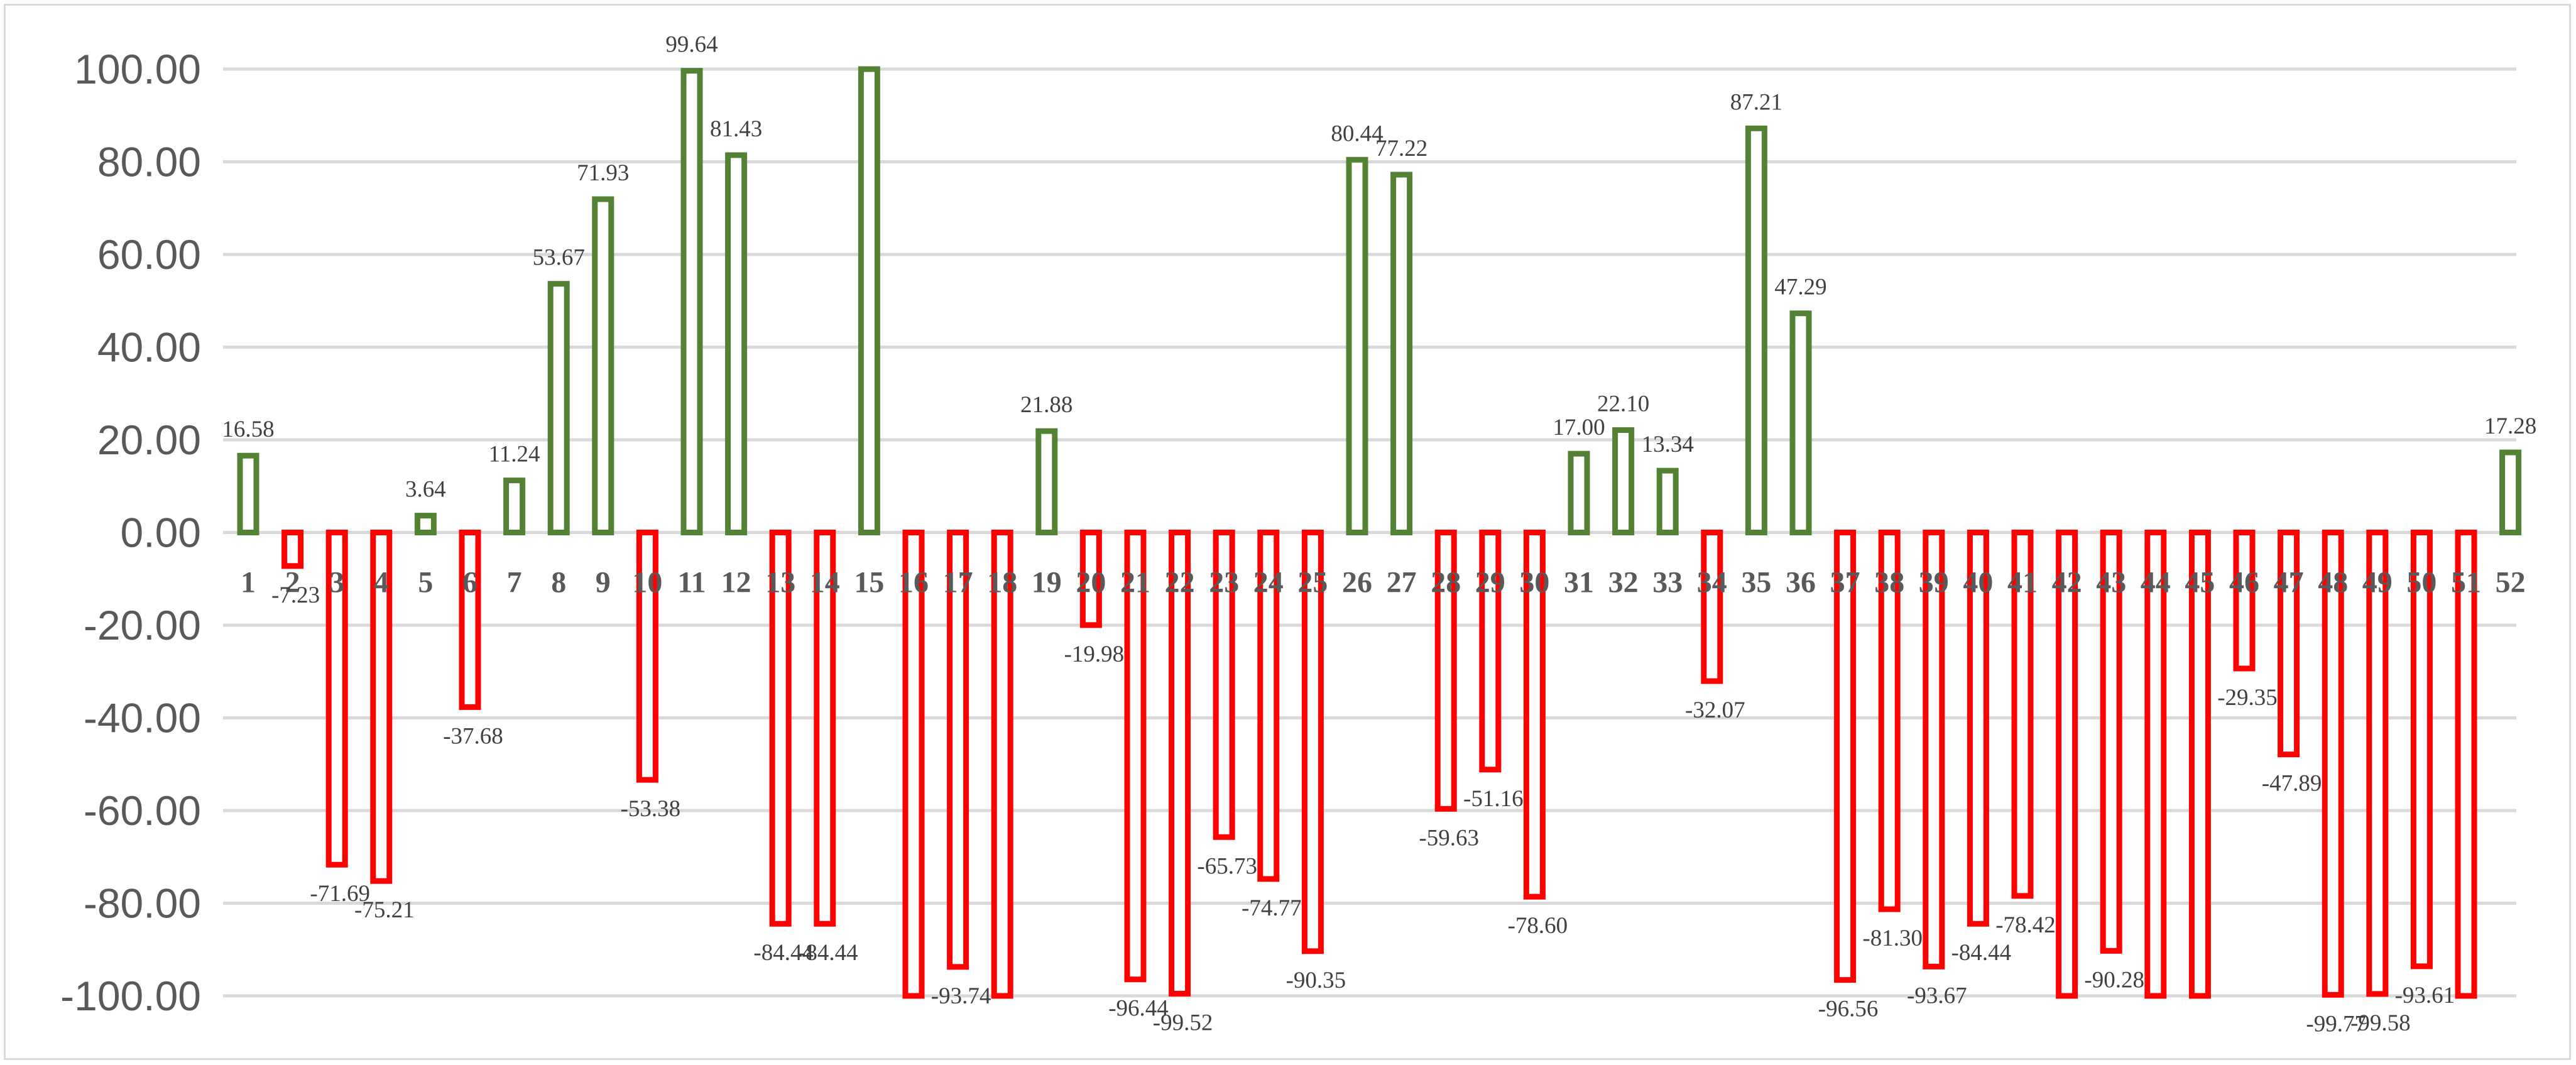 The width and height of the screenshot is (2576, 1065). What do you see at coordinates (381, 582) in the screenshot?
I see `x-tick-label: 4` at bounding box center [381, 582].